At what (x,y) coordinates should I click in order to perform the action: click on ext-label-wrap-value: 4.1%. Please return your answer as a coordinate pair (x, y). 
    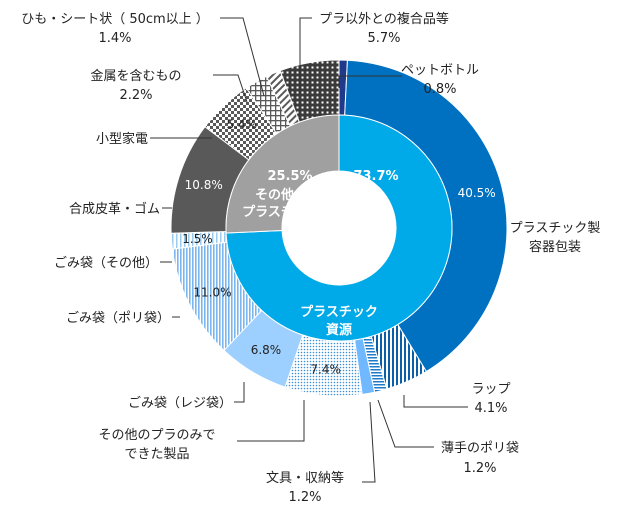
    Looking at the image, I should click on (490, 408).